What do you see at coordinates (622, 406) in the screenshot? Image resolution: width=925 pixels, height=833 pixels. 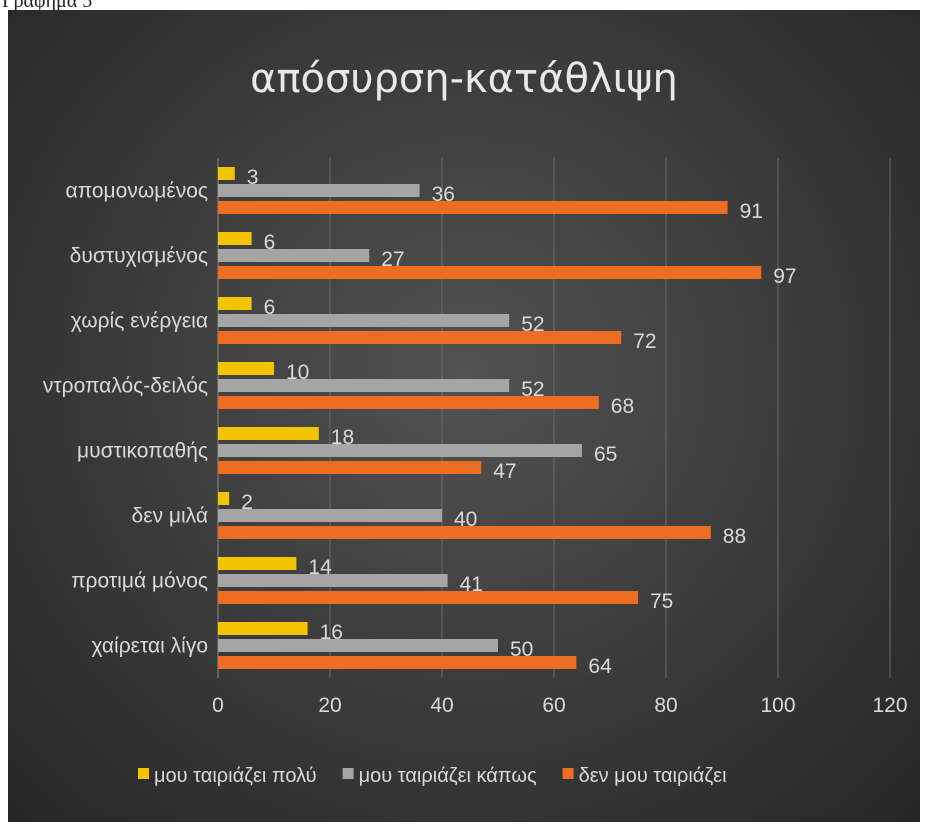 I see `data-label: 68` at bounding box center [622, 406].